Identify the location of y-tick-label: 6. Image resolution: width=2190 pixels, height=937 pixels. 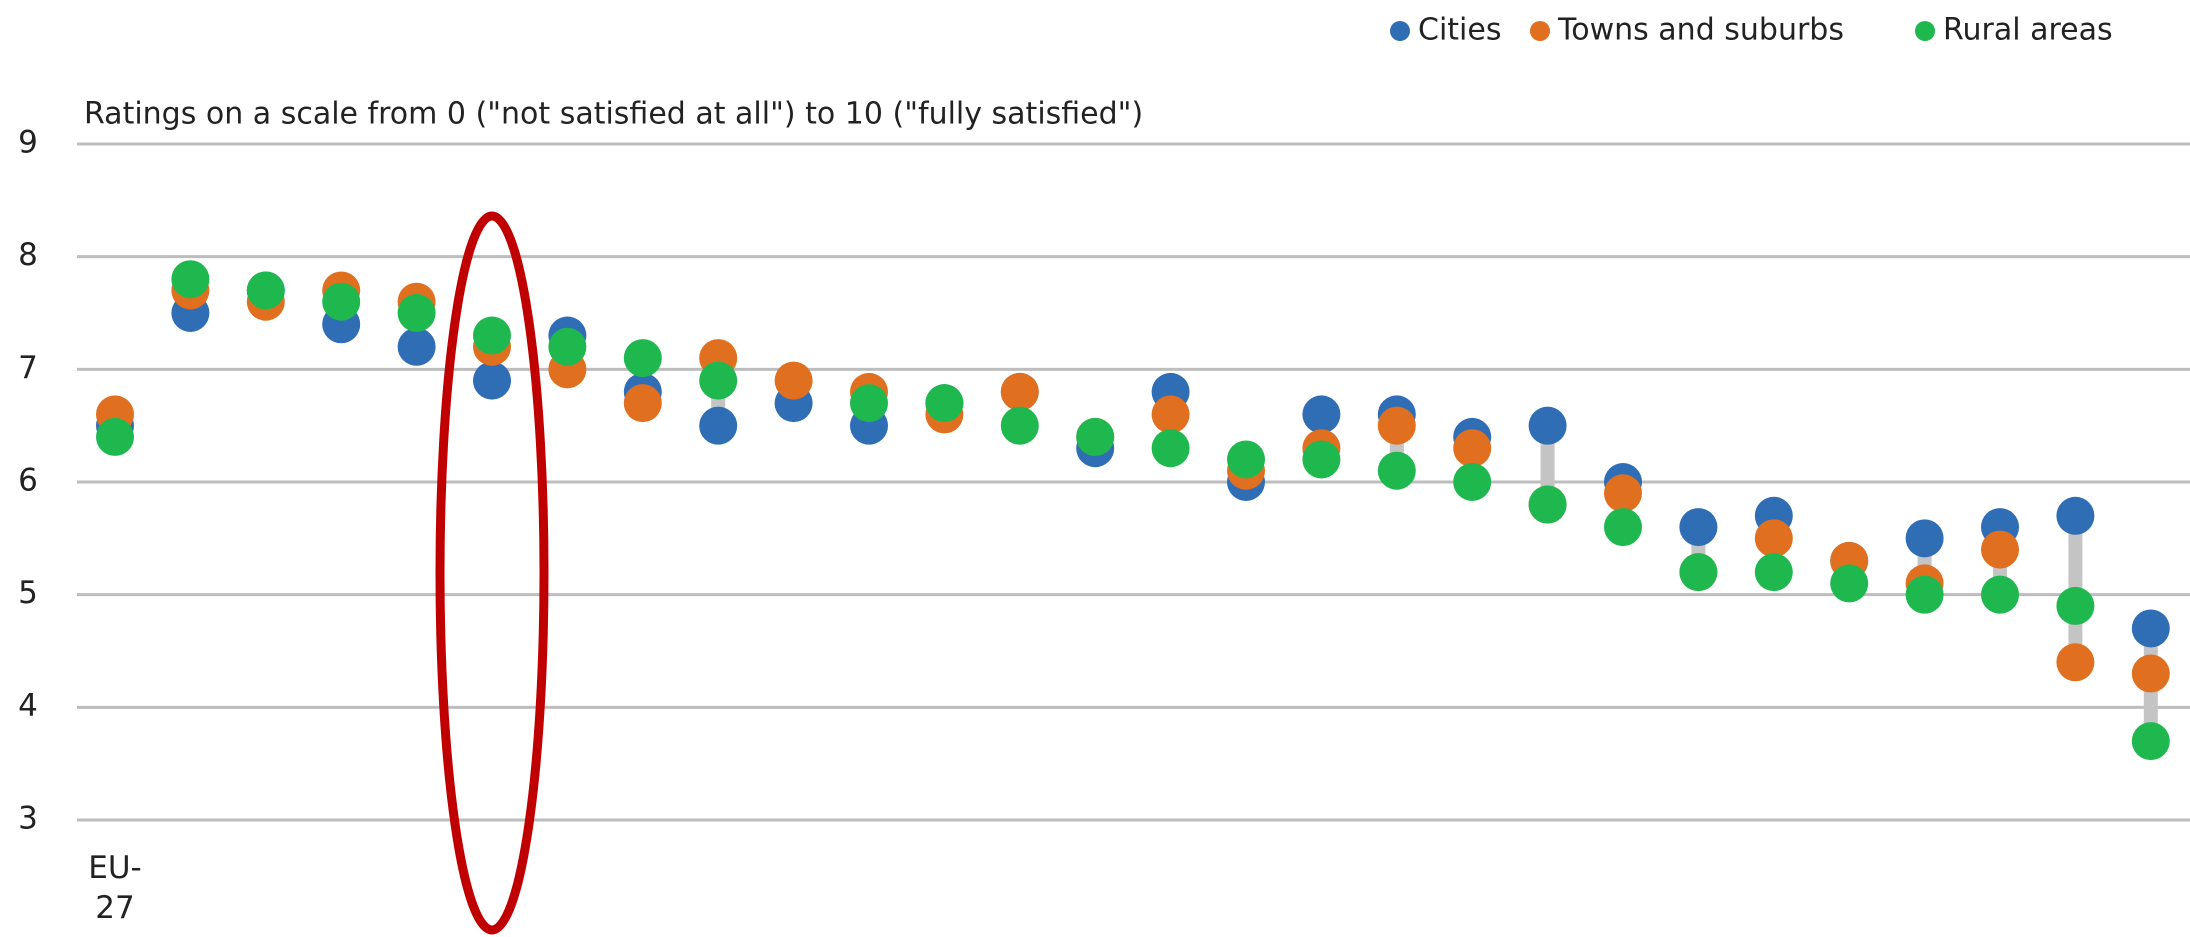
(28, 481).